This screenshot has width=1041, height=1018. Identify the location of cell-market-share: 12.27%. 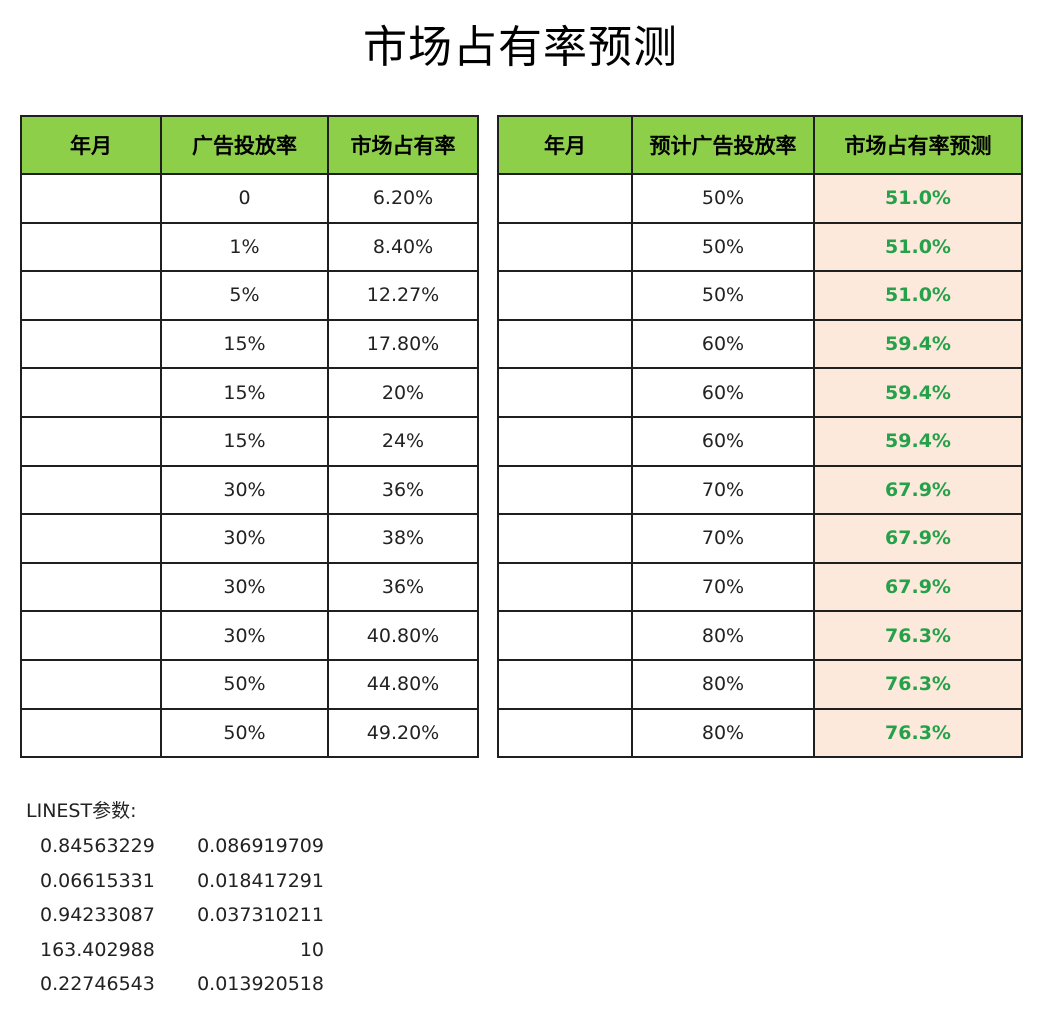
(403, 295).